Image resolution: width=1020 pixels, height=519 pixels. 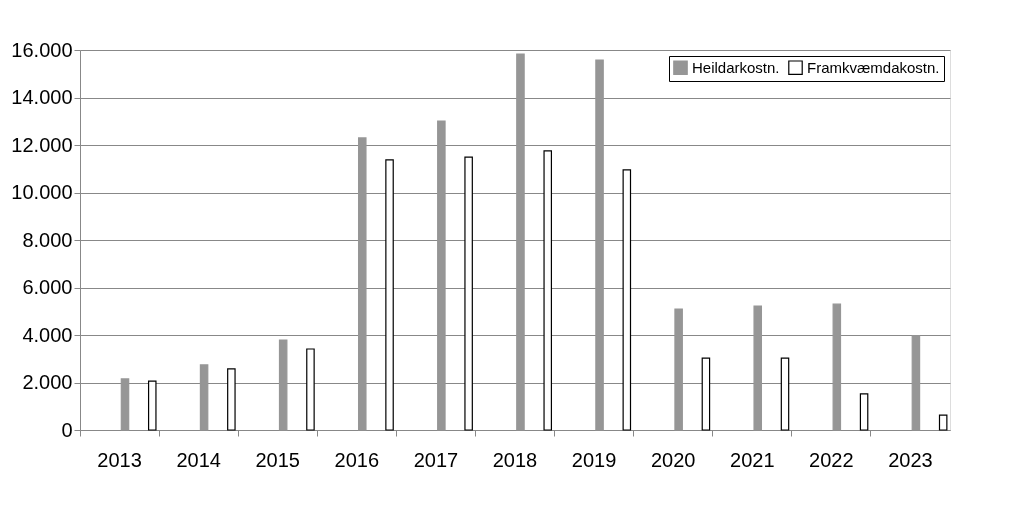 I want to click on y-tick-label: 8.000, so click(x=47, y=239).